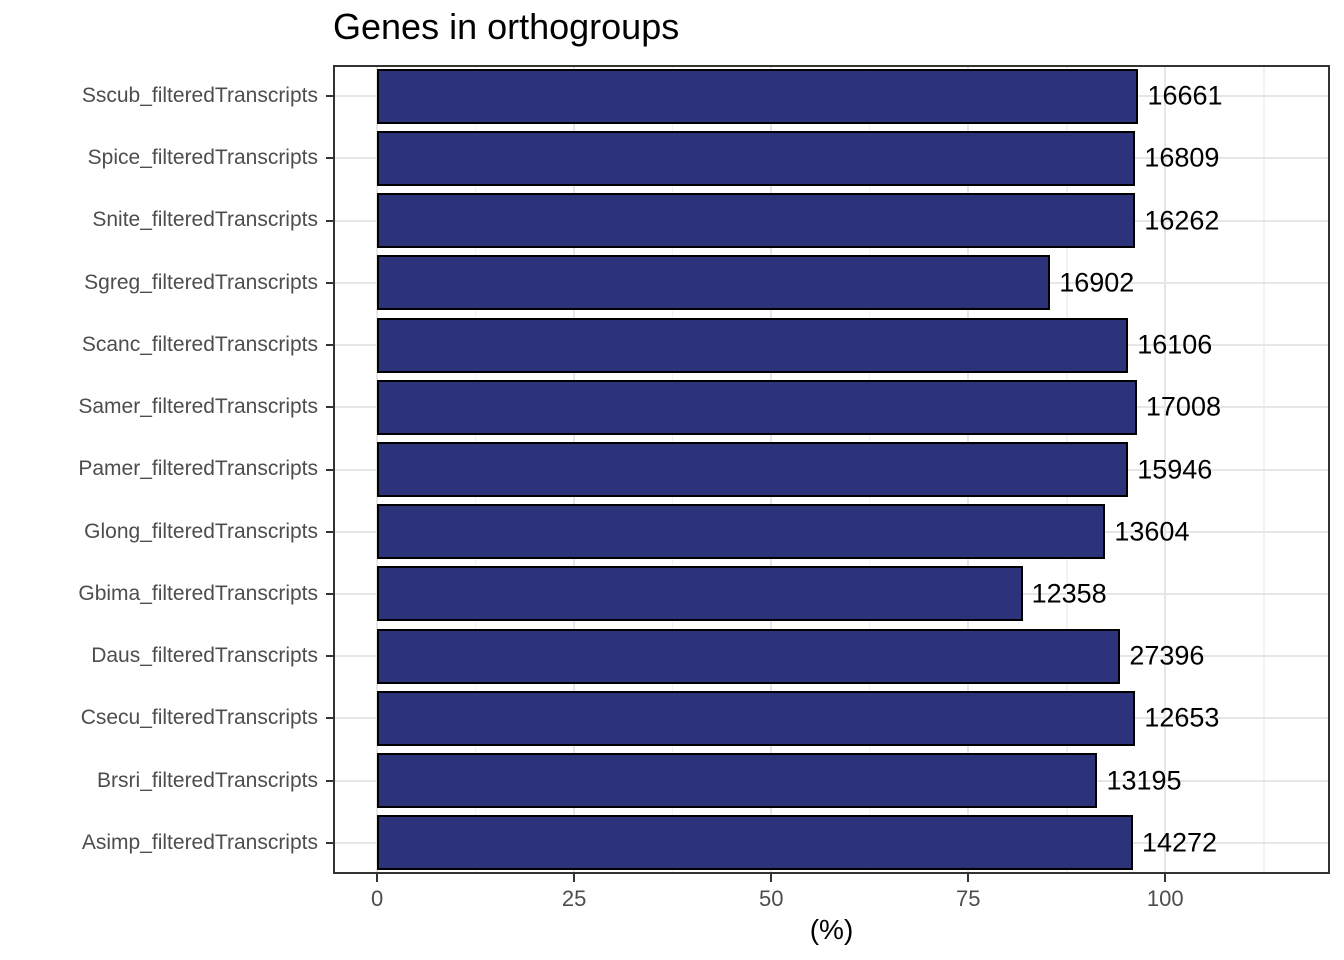 This screenshot has height=960, width=1344. Describe the element at coordinates (199, 95) in the screenshot. I see `y-axis-label: Sscub_filteredTranscripts` at that location.